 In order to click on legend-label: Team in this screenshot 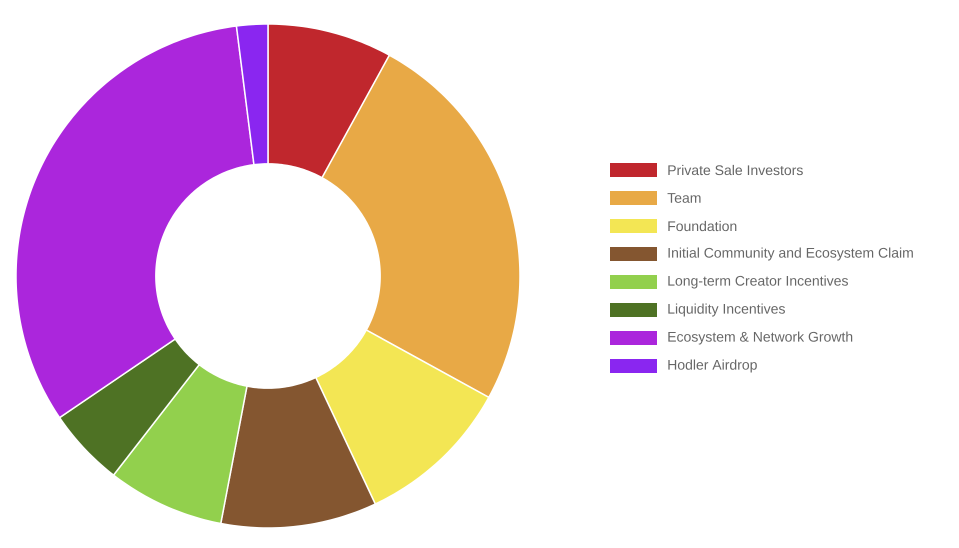, I will do `click(684, 198)`.